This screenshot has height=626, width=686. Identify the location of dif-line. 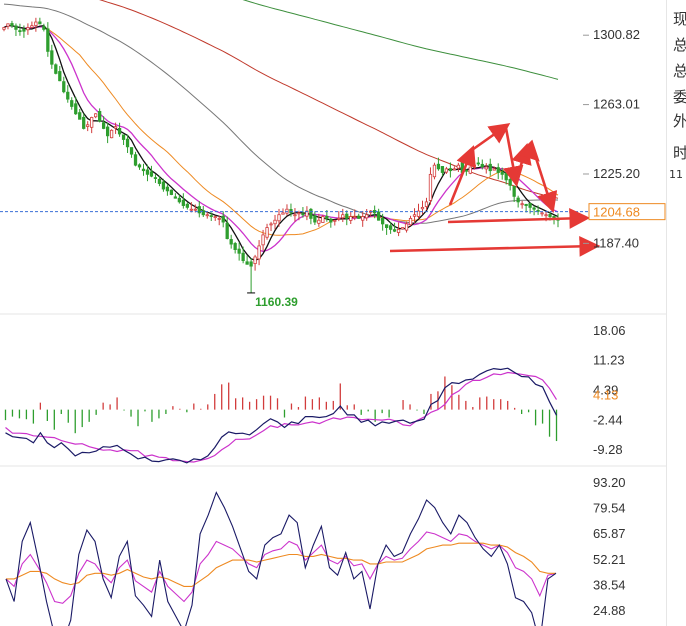
(281, 415).